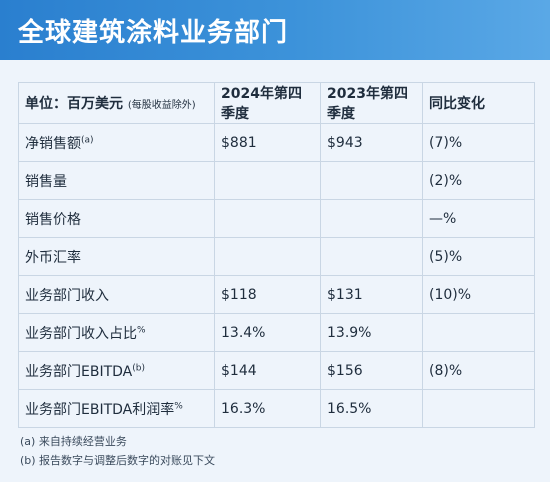  What do you see at coordinates (138, 367) in the screenshot?
I see `row-label-sup: (b)` at bounding box center [138, 367].